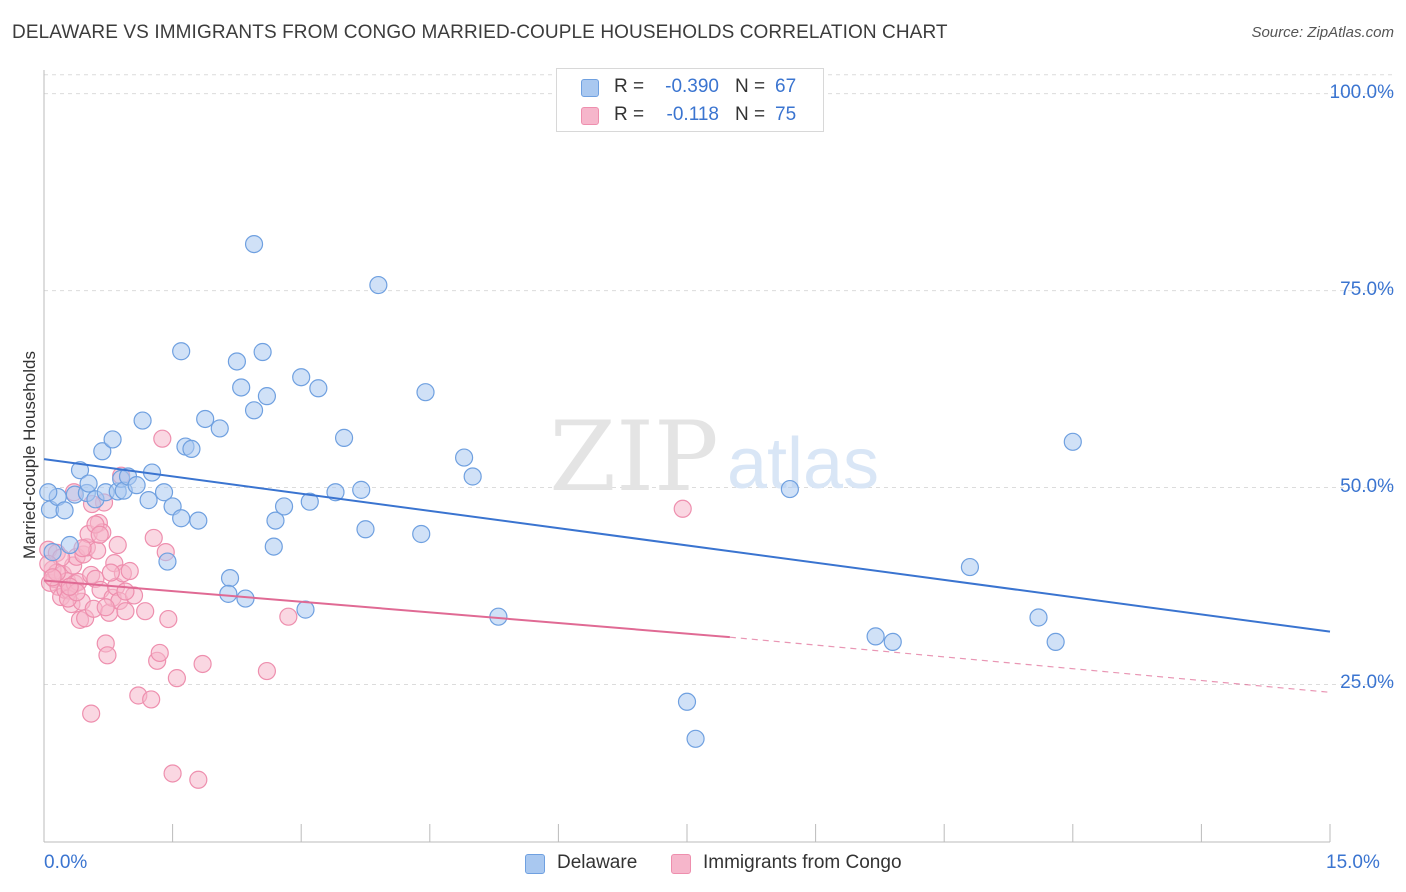 The height and width of the screenshot is (892, 1406). Describe the element at coordinates (633, 457) in the screenshot. I see `watermark-zip: ZIP` at that location.